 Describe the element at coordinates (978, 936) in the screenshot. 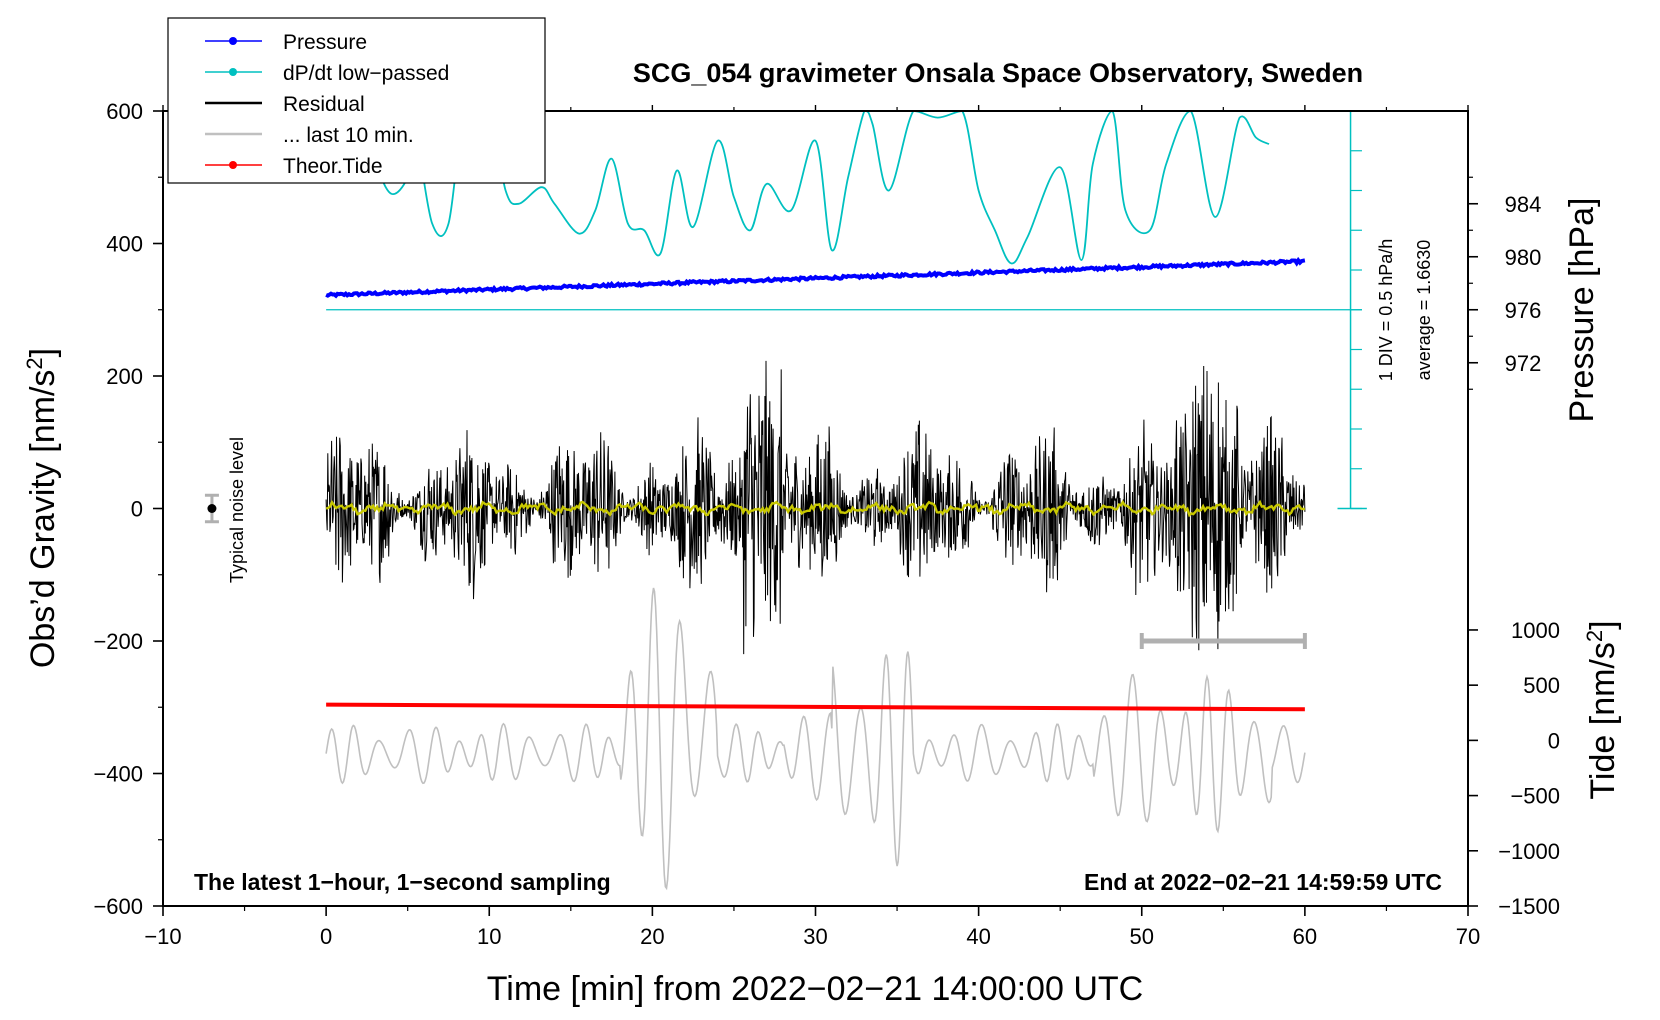

I see `x-tick-label: 40` at that location.